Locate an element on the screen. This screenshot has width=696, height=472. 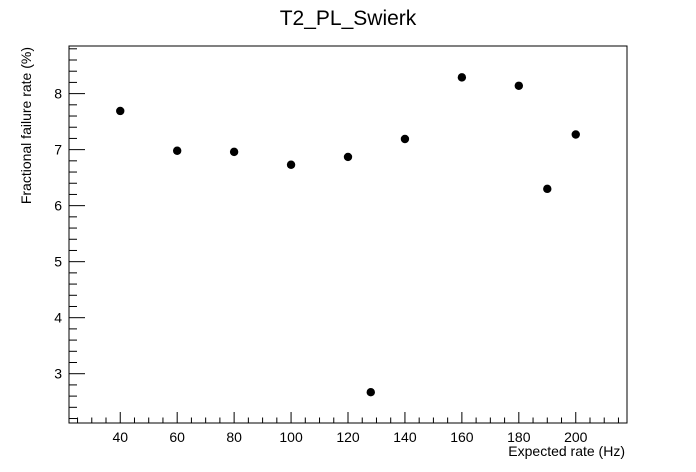
y-tick-label: 8 is located at coordinates (58, 94).